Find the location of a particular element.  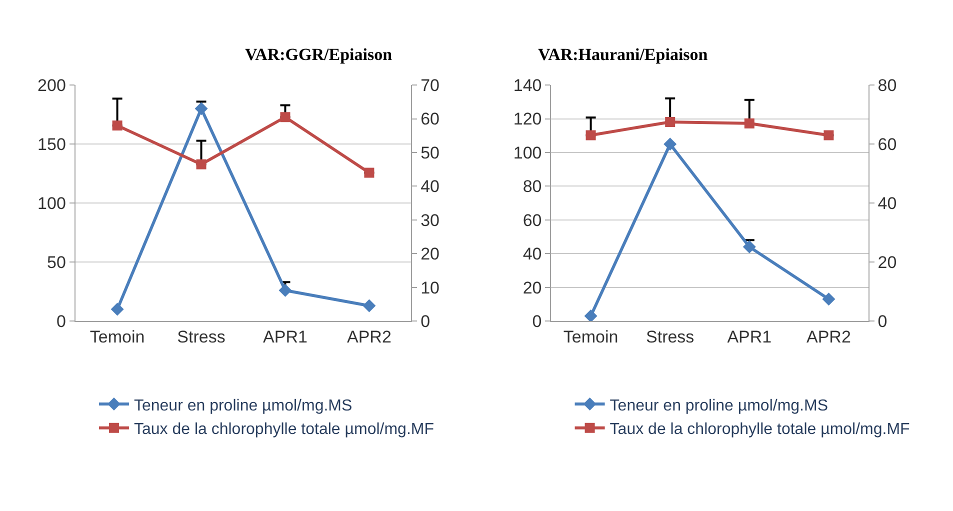

y-tick-label: 120 is located at coordinates (527, 119).